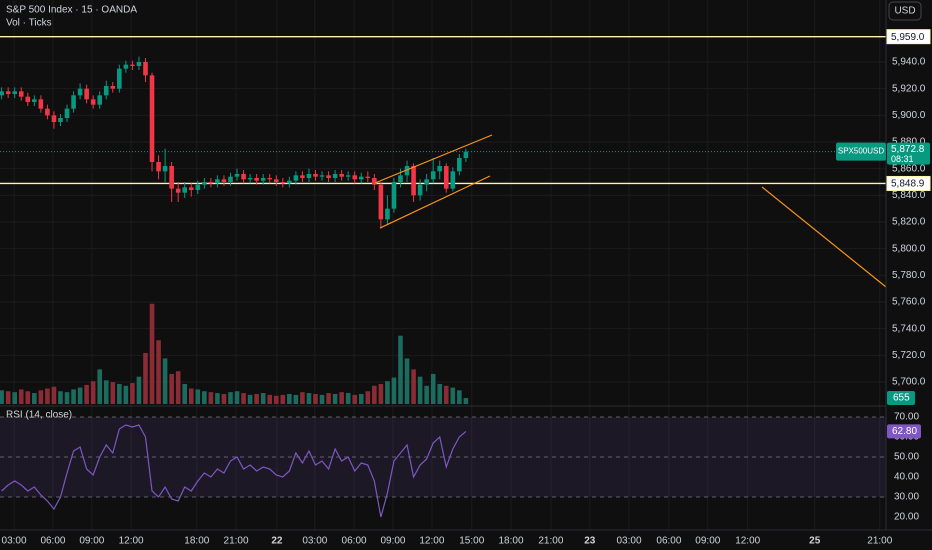 Image resolution: width=932 pixels, height=550 pixels. I want to click on x-tick-label: 03:00, so click(314, 541).